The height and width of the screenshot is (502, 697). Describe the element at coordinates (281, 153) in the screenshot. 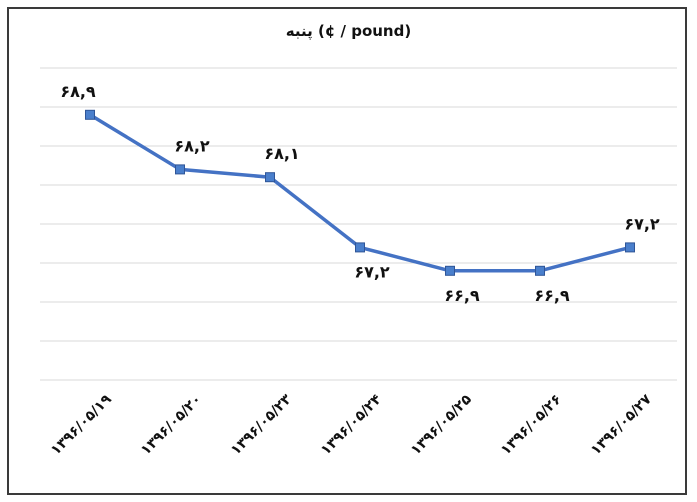

I see `data-label: ۶۸,۱` at that location.